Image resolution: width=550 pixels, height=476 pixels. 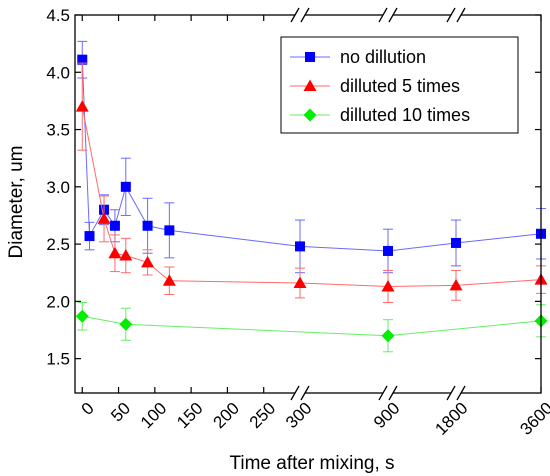 What do you see at coordinates (311, 463) in the screenshot?
I see `x-axis-title: Time after mixing, s` at bounding box center [311, 463].